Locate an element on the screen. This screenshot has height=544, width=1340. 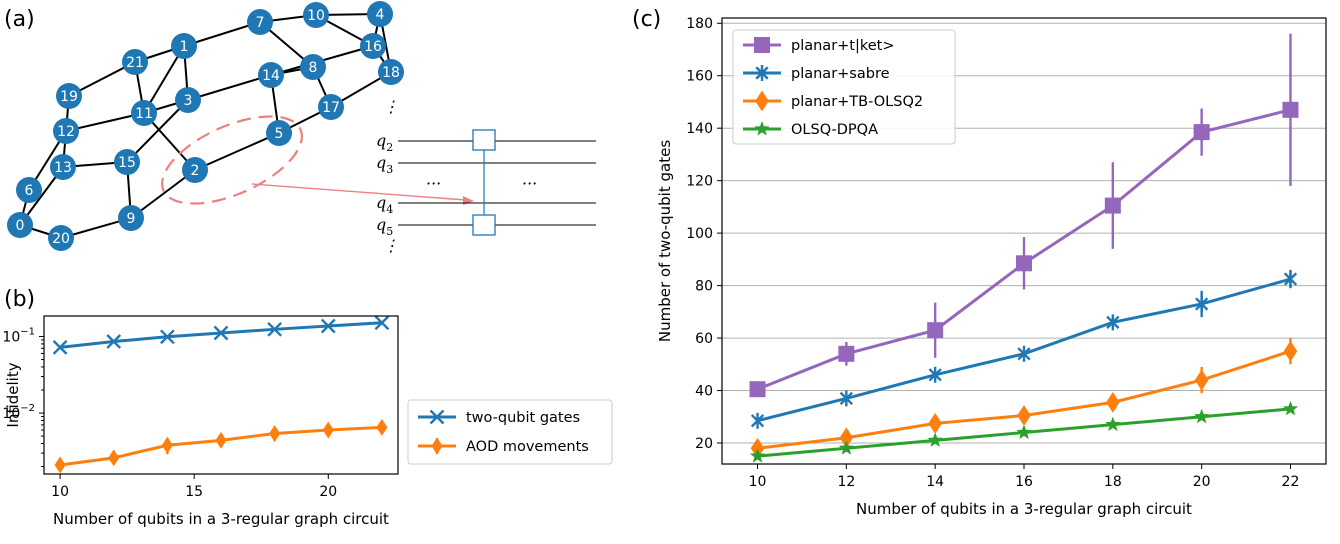
ellipsis-right: ··· is located at coordinates (529, 183).